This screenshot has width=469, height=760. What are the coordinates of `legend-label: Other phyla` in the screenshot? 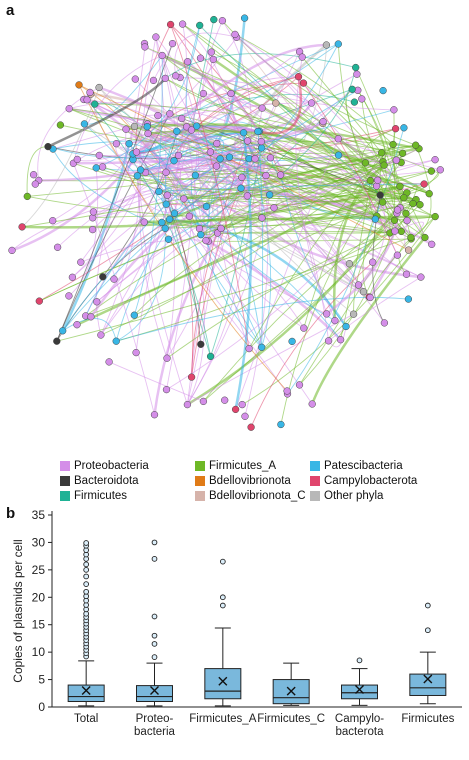 It's located at (354, 496).